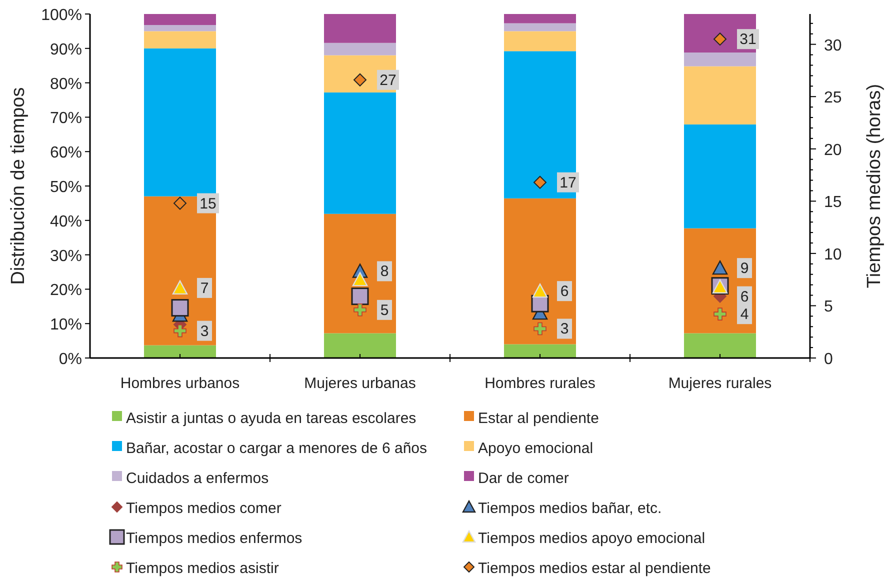 This screenshot has width=892, height=577. Describe the element at coordinates (570, 508) in the screenshot. I see `legend-label: Tiempos medios bañar, etc.` at that location.